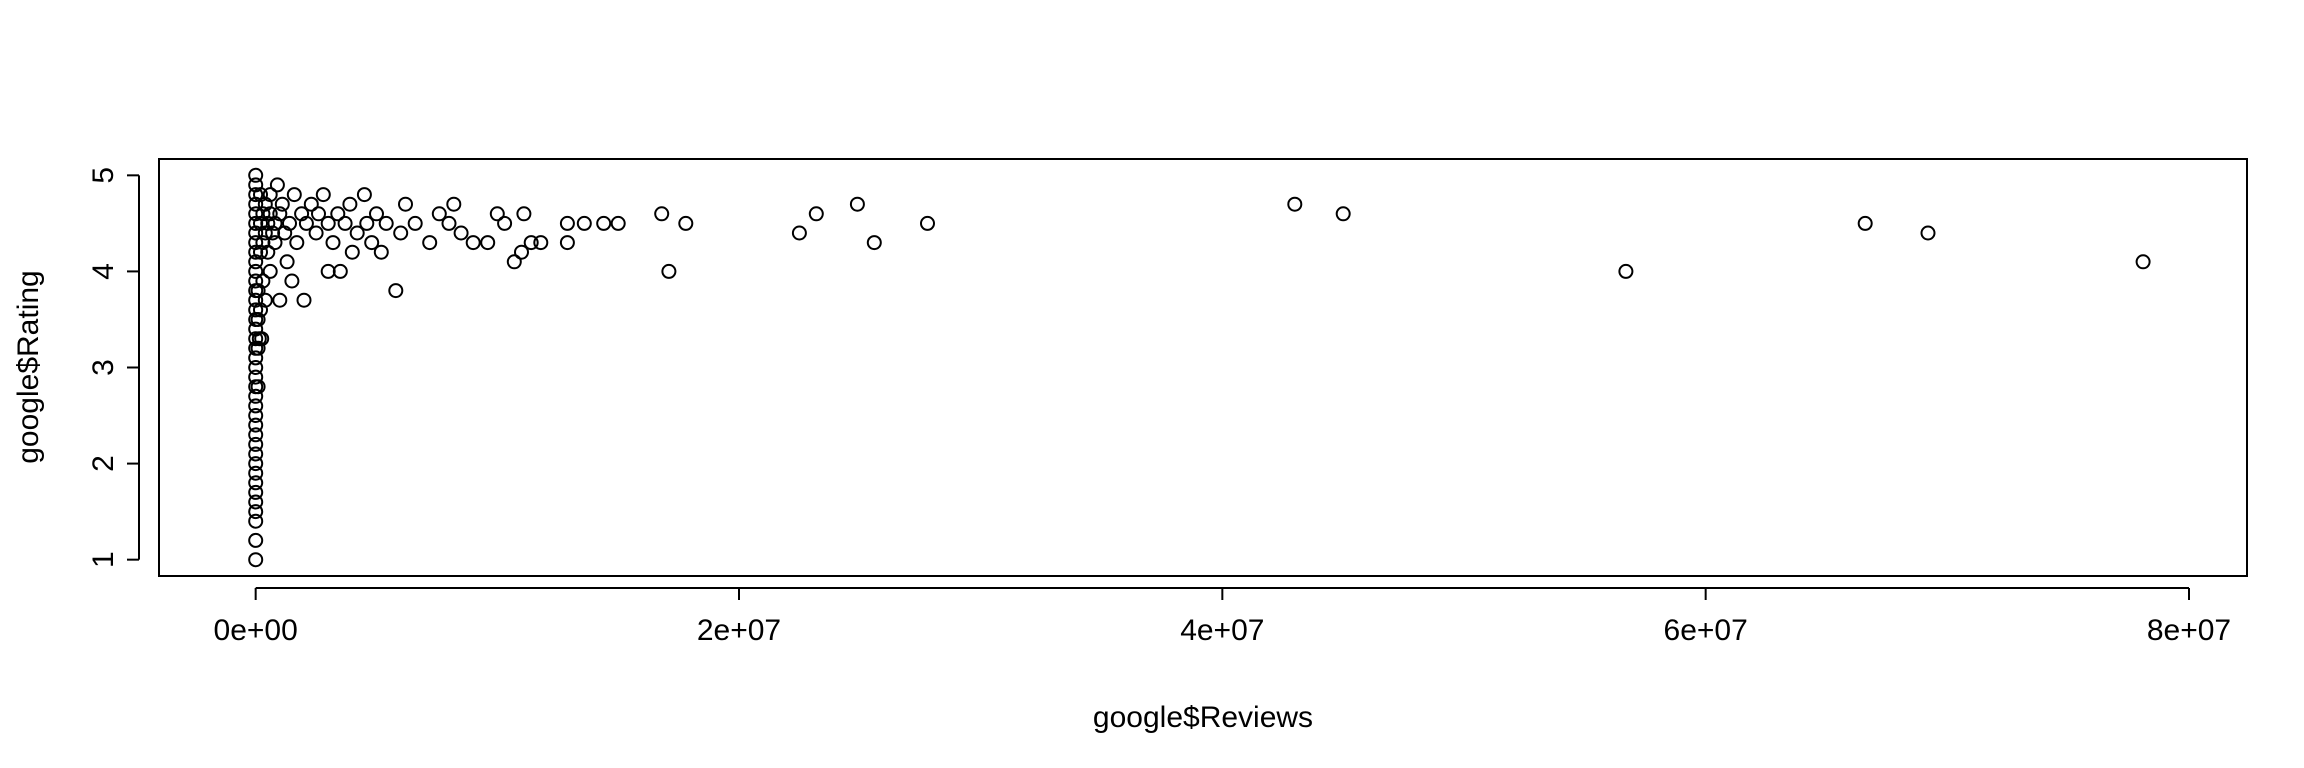  Describe the element at coordinates (2189, 630) in the screenshot. I see `x-tick-label: 8e+07` at that location.